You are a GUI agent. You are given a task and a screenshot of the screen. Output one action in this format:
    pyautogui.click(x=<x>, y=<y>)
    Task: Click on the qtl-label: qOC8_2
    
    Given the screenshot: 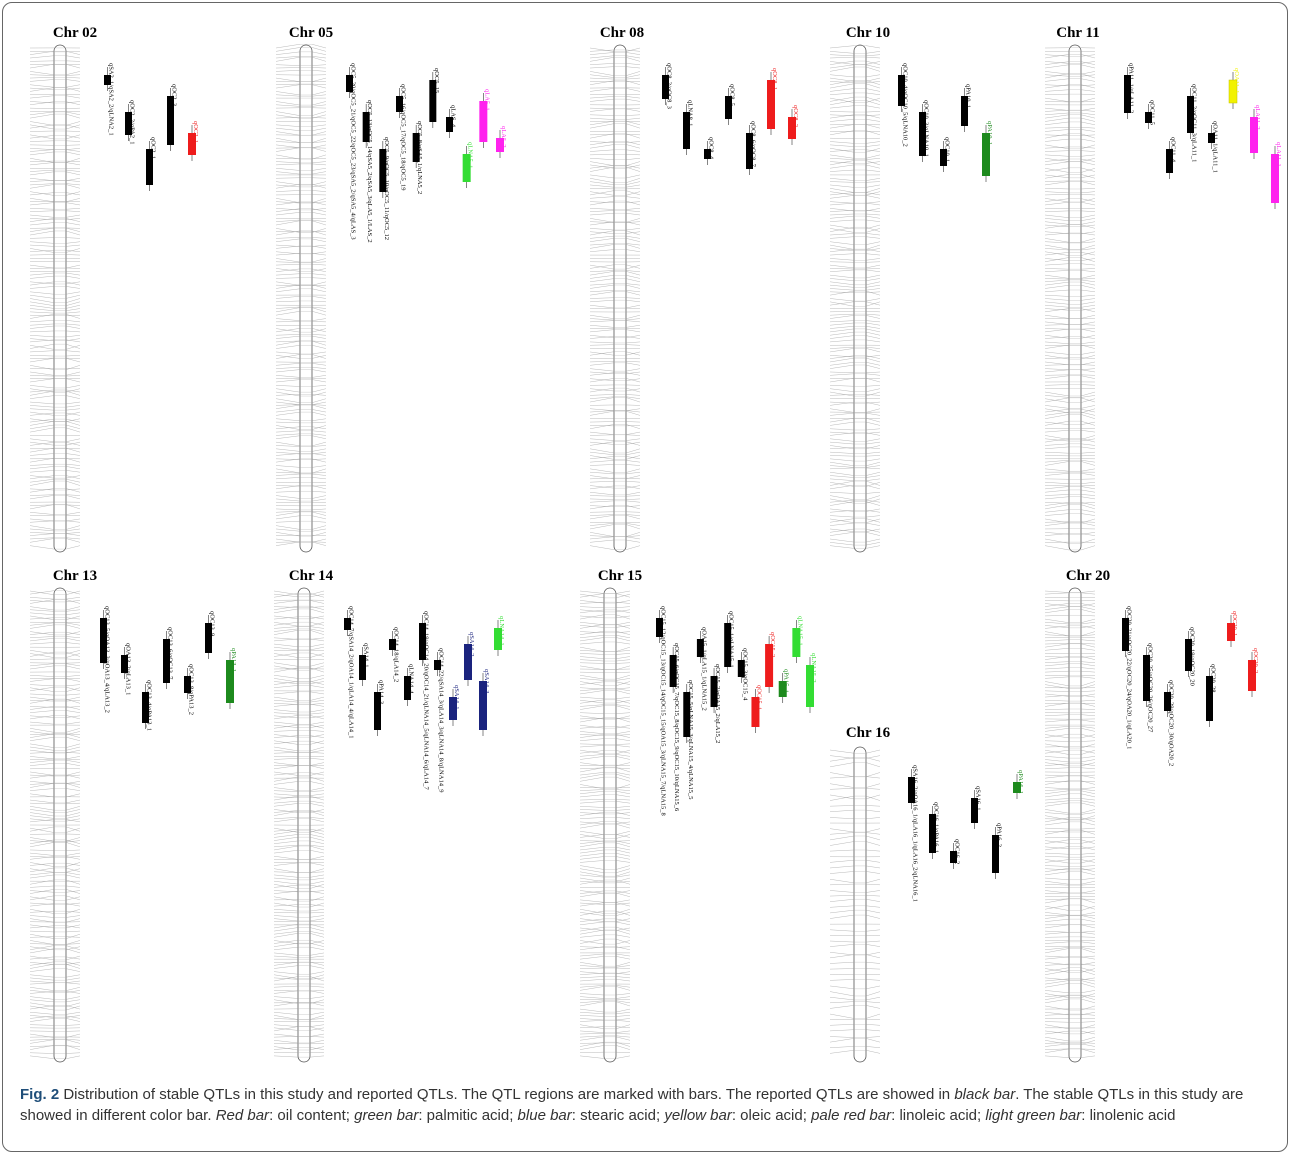 What is the action you would take?
    pyautogui.click(x=795, y=116)
    